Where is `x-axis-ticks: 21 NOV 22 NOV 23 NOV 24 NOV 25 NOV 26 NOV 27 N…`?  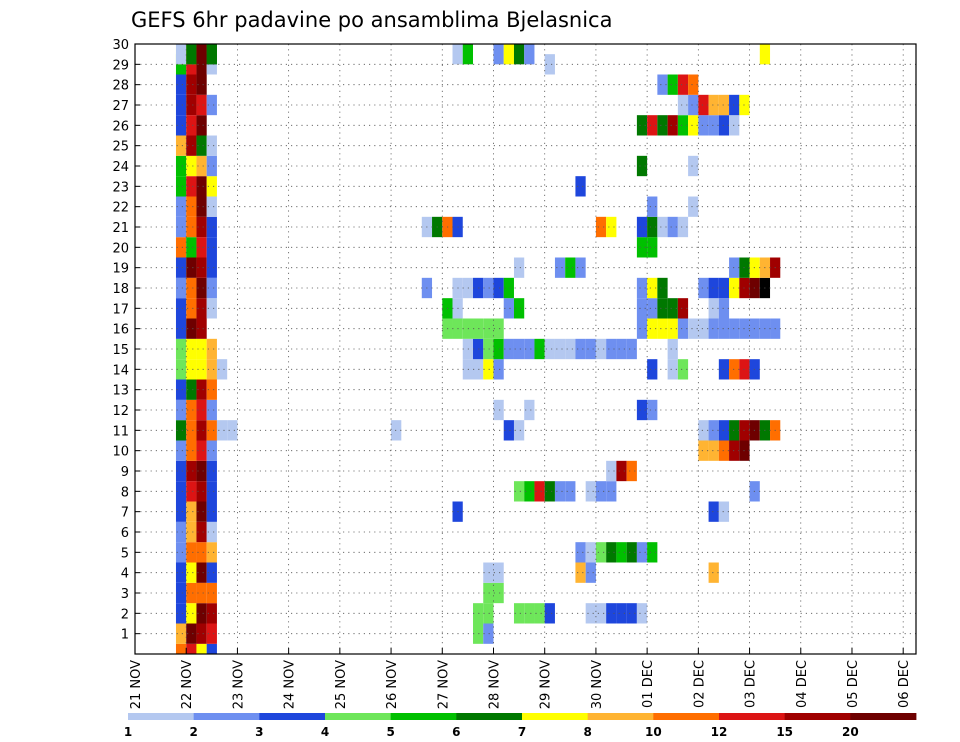
x-axis-ticks: 21 NOV 22 NOV 23 NOV 24 NOV 25 NOV 26 NOV 27 N… is located at coordinates (520, 678).